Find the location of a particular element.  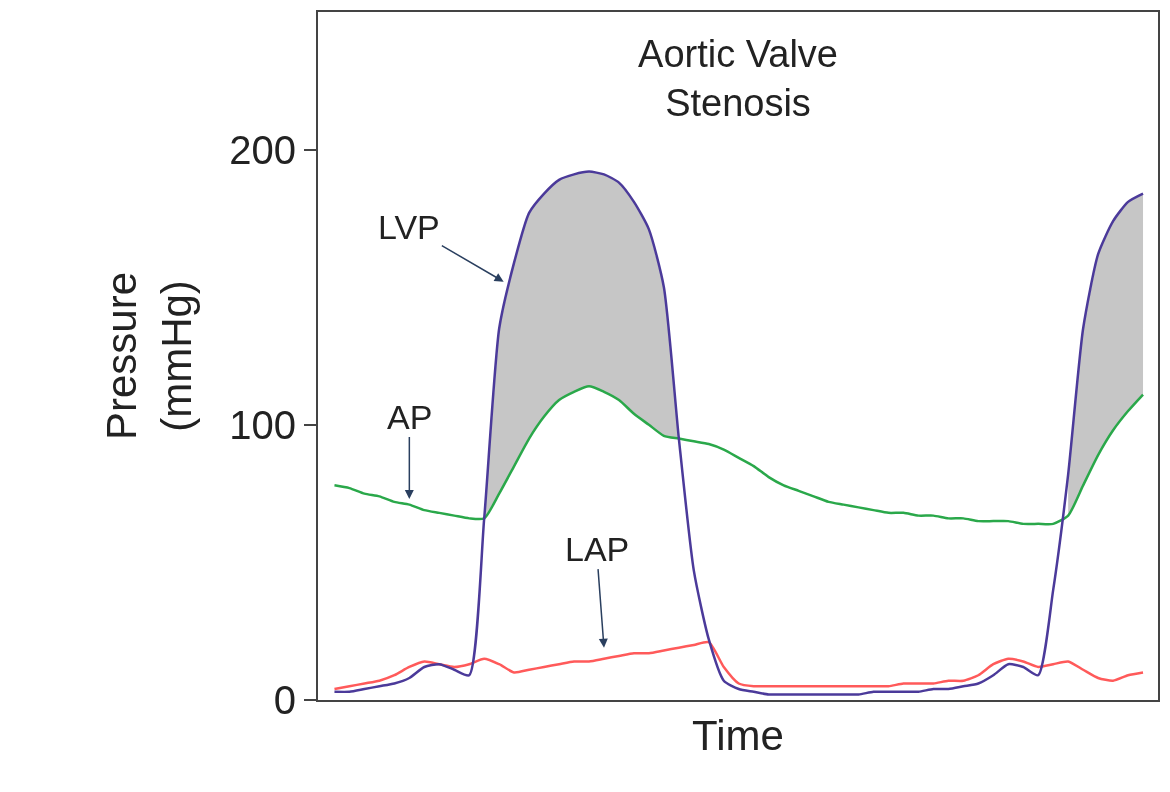

annotation: LVP is located at coordinates (409, 227).